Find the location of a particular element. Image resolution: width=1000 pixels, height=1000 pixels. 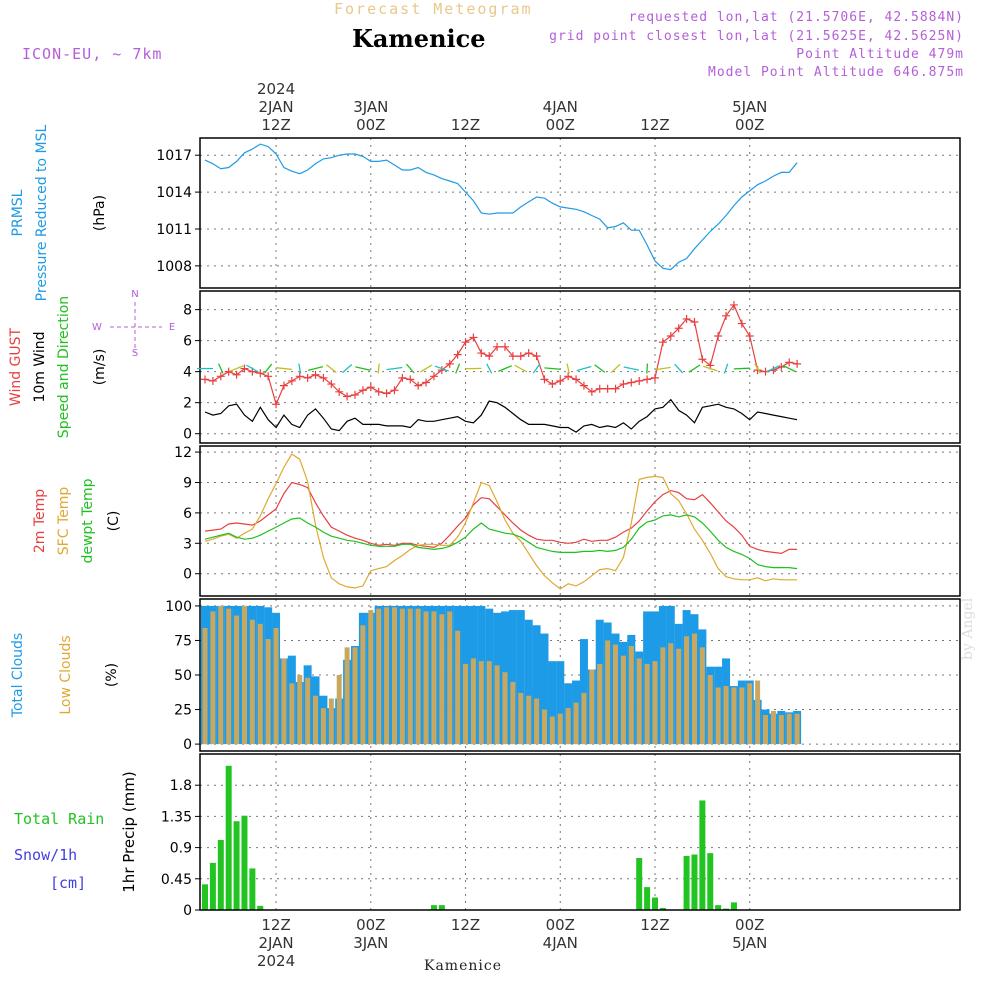

compass-west: W is located at coordinates (97, 327).